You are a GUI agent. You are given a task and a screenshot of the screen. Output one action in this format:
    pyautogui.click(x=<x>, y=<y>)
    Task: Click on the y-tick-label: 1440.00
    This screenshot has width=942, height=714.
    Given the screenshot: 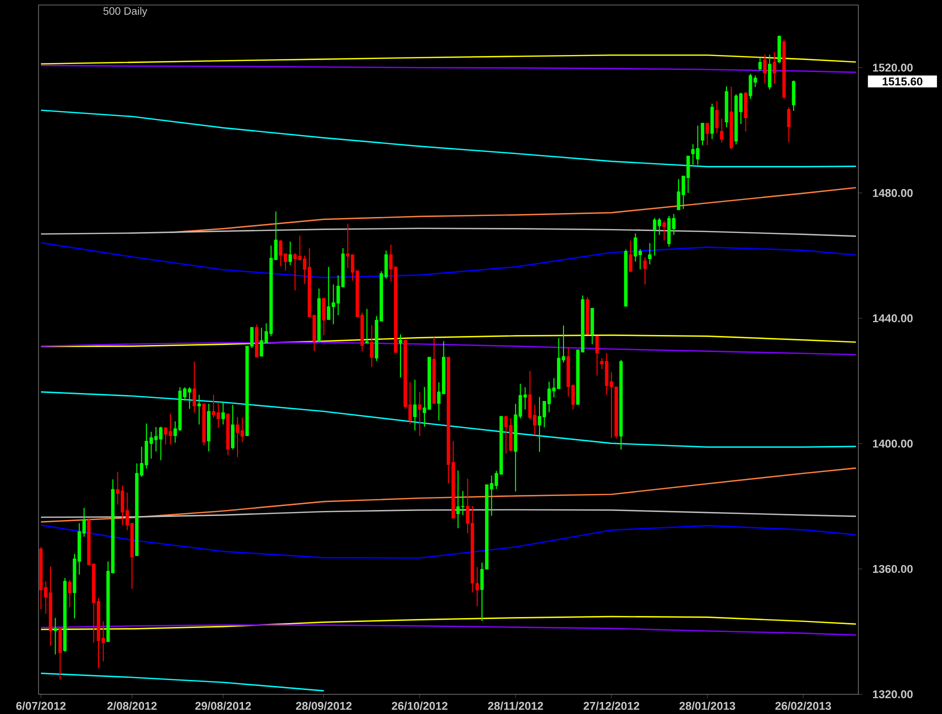 What is the action you would take?
    pyautogui.click(x=893, y=318)
    